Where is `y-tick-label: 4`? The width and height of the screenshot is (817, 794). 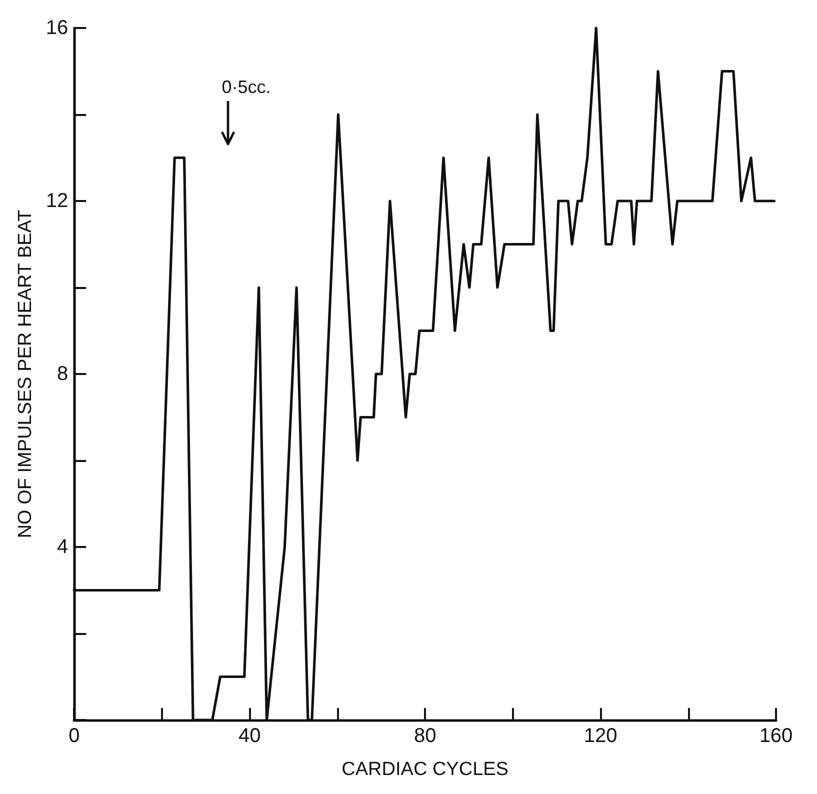
y-tick-label: 4 is located at coordinates (62, 547).